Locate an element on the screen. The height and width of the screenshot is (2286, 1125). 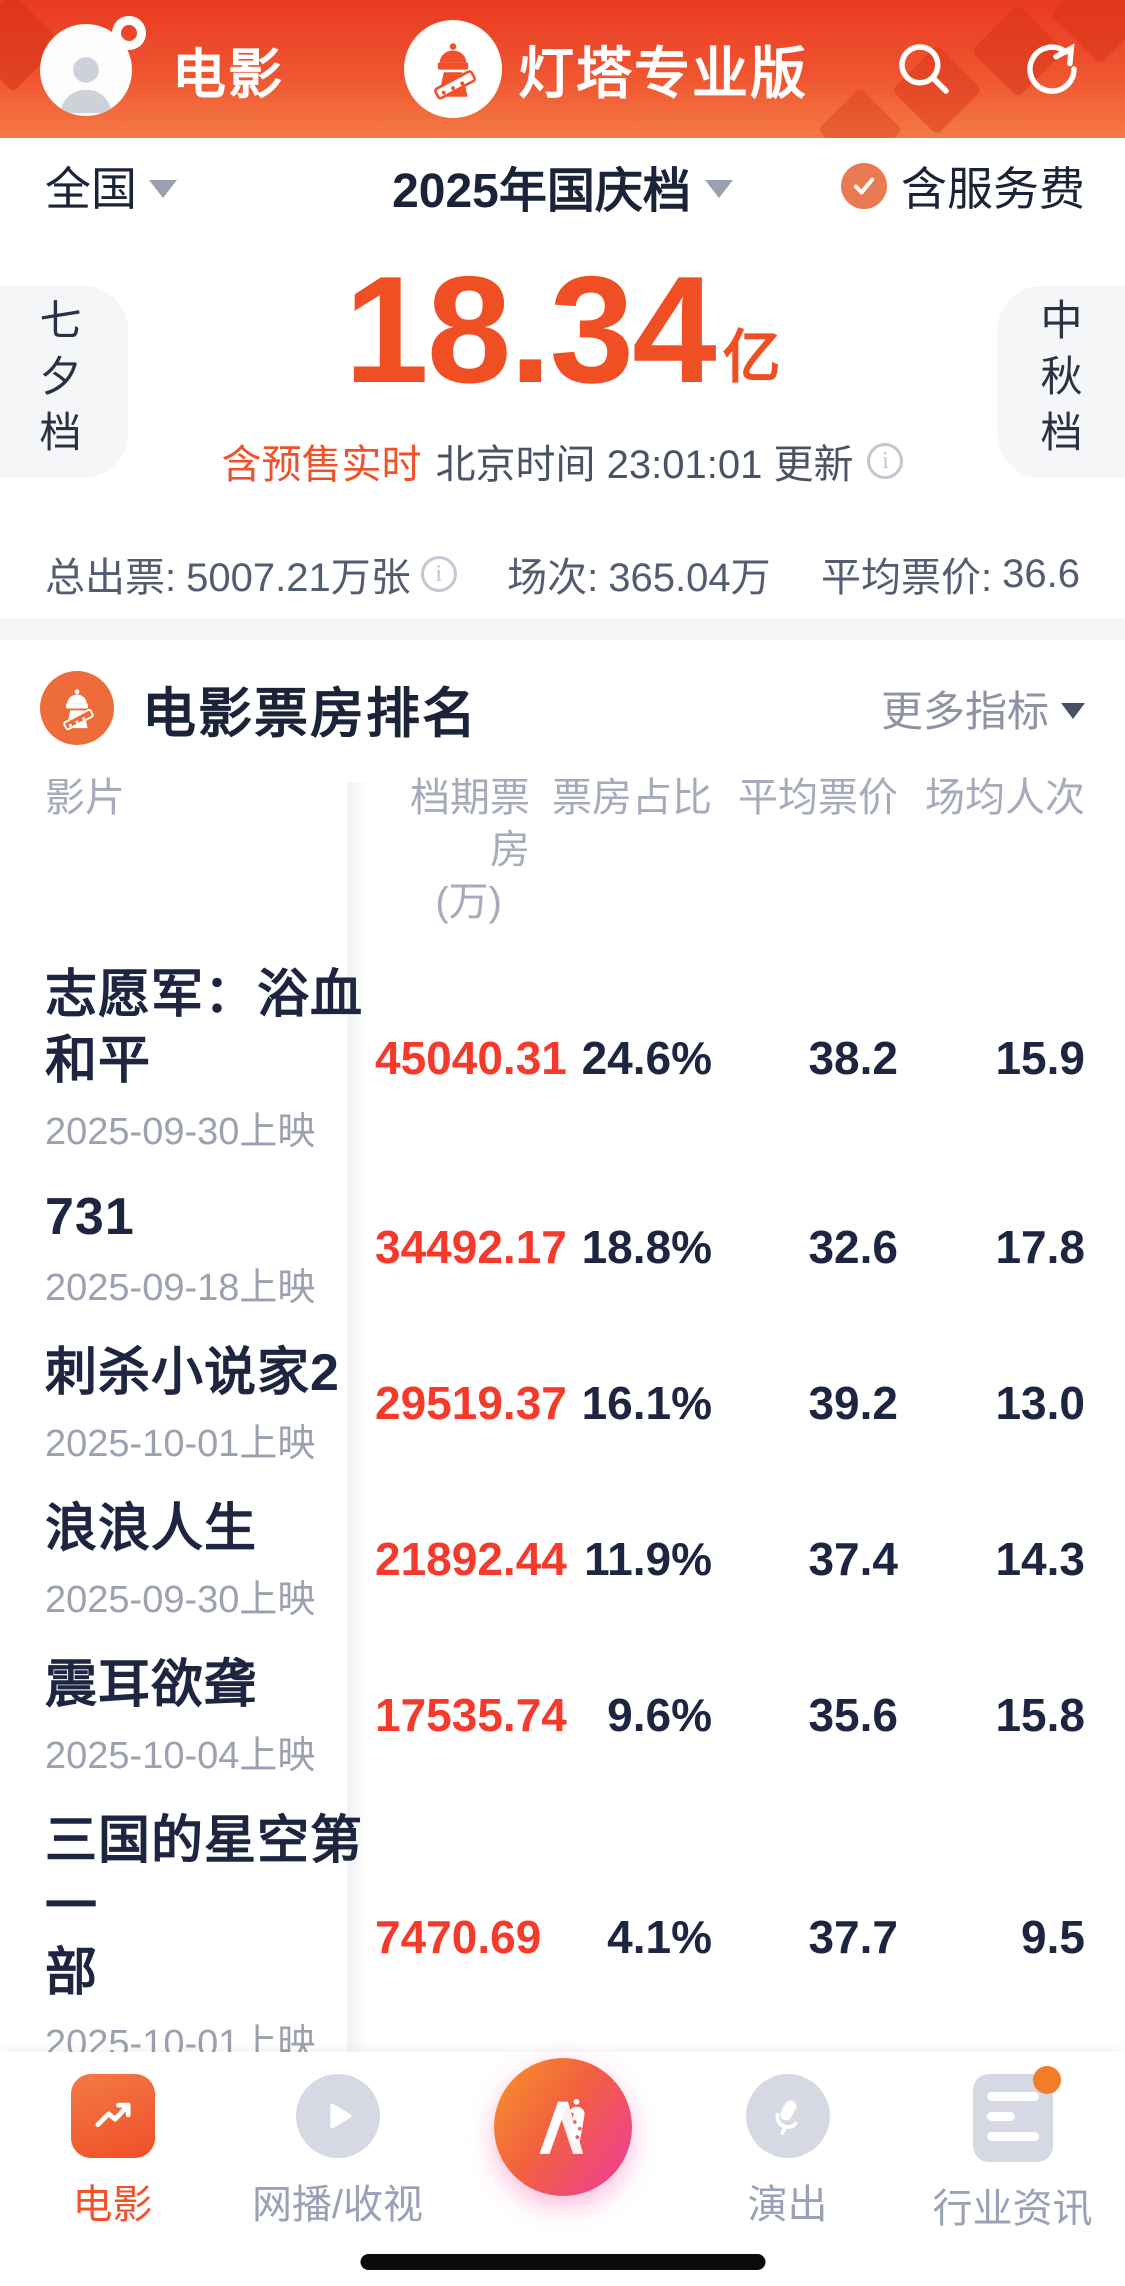
table-header-row: 影片 档期票房 (万) 票房占比 平均票价 场均人次 is located at coordinates (562, 850).